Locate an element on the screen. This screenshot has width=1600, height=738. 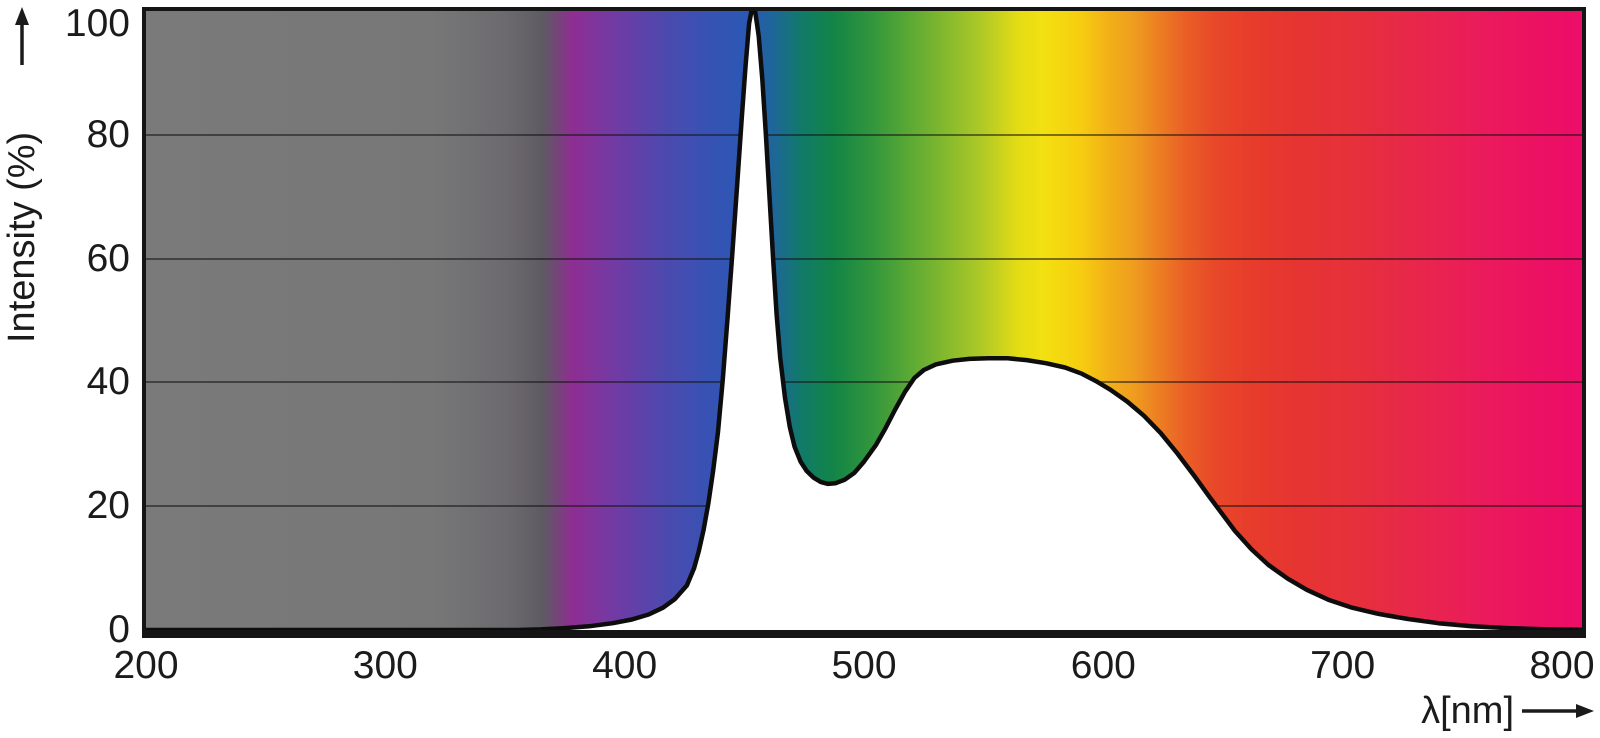
up-arrow-icon is located at coordinates (22, 36).